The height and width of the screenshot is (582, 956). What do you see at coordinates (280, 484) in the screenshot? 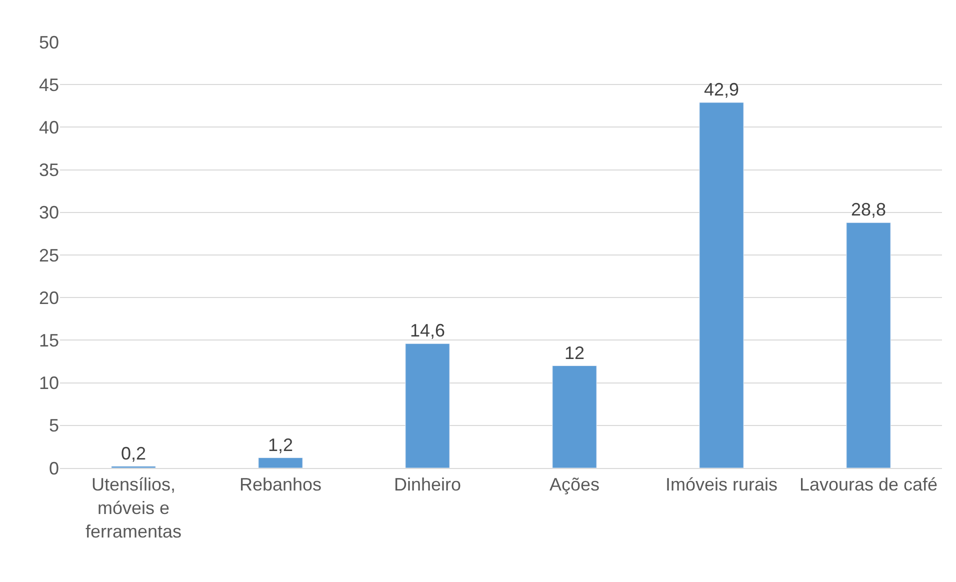
I see `x-tick-label: Rebanhos` at bounding box center [280, 484].